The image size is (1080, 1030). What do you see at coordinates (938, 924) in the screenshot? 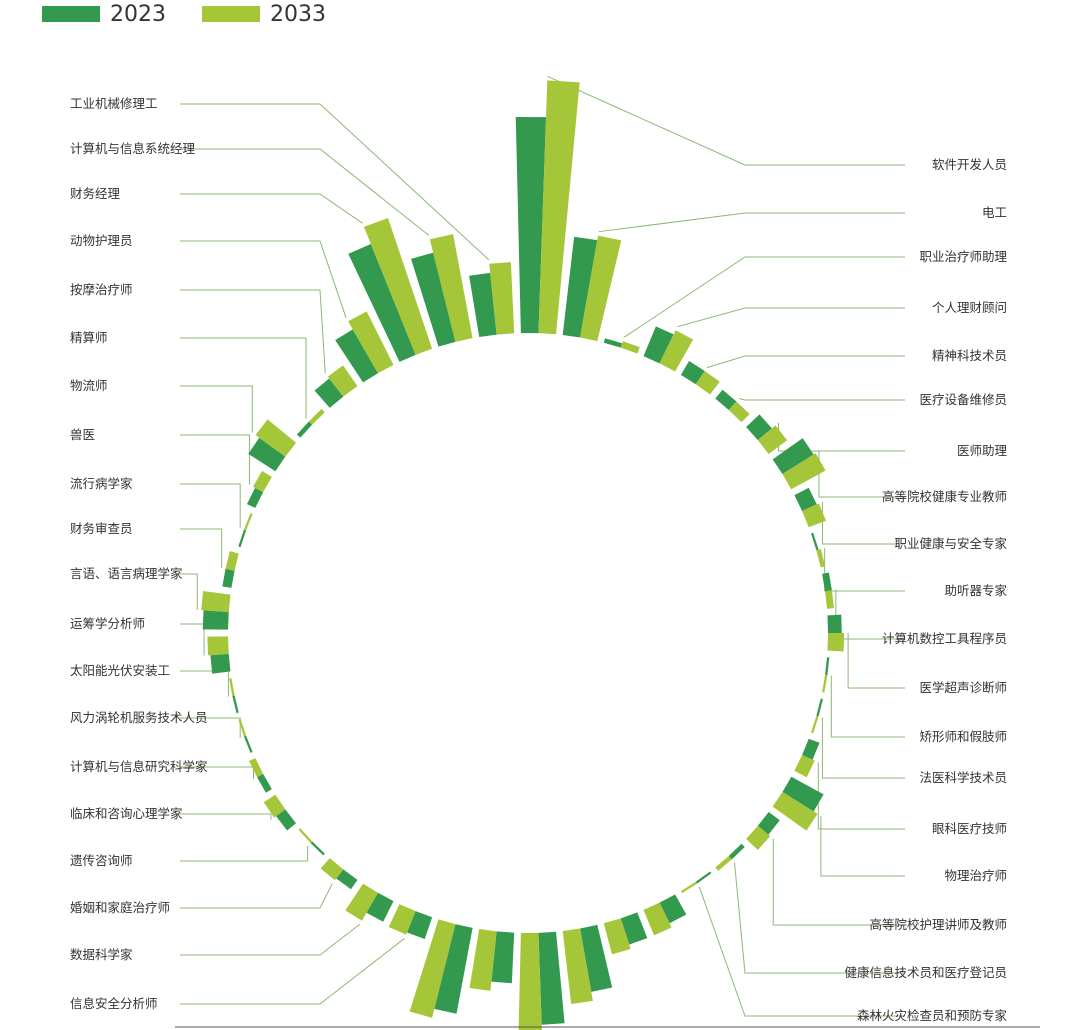
I see `category-label-16: 高等院校护理讲师及教师` at bounding box center [938, 924].